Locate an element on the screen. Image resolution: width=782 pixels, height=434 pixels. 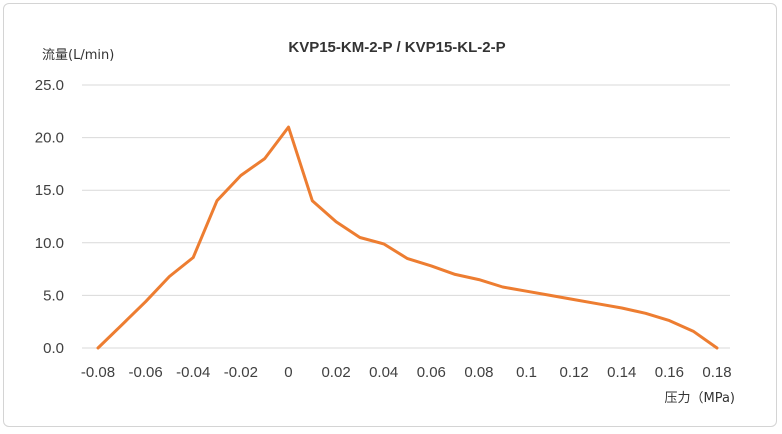
x-axis-label: 压力（MPa) is located at coordinates (699, 398).